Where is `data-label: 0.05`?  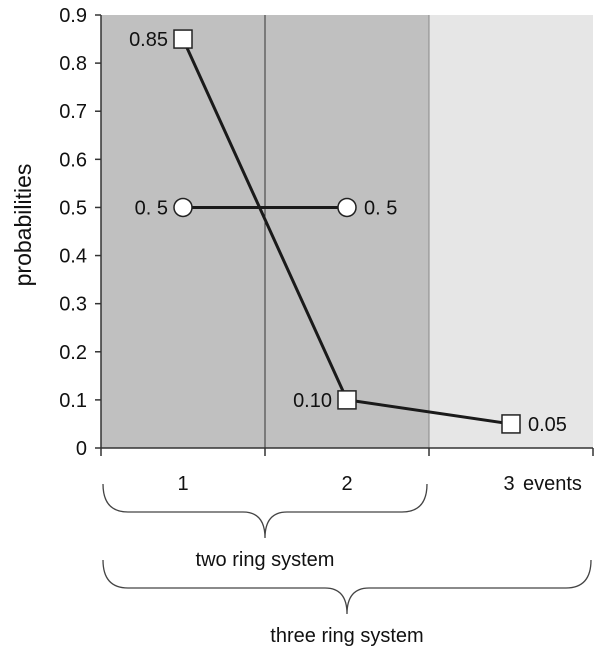 data-label: 0.05 is located at coordinates (547, 425).